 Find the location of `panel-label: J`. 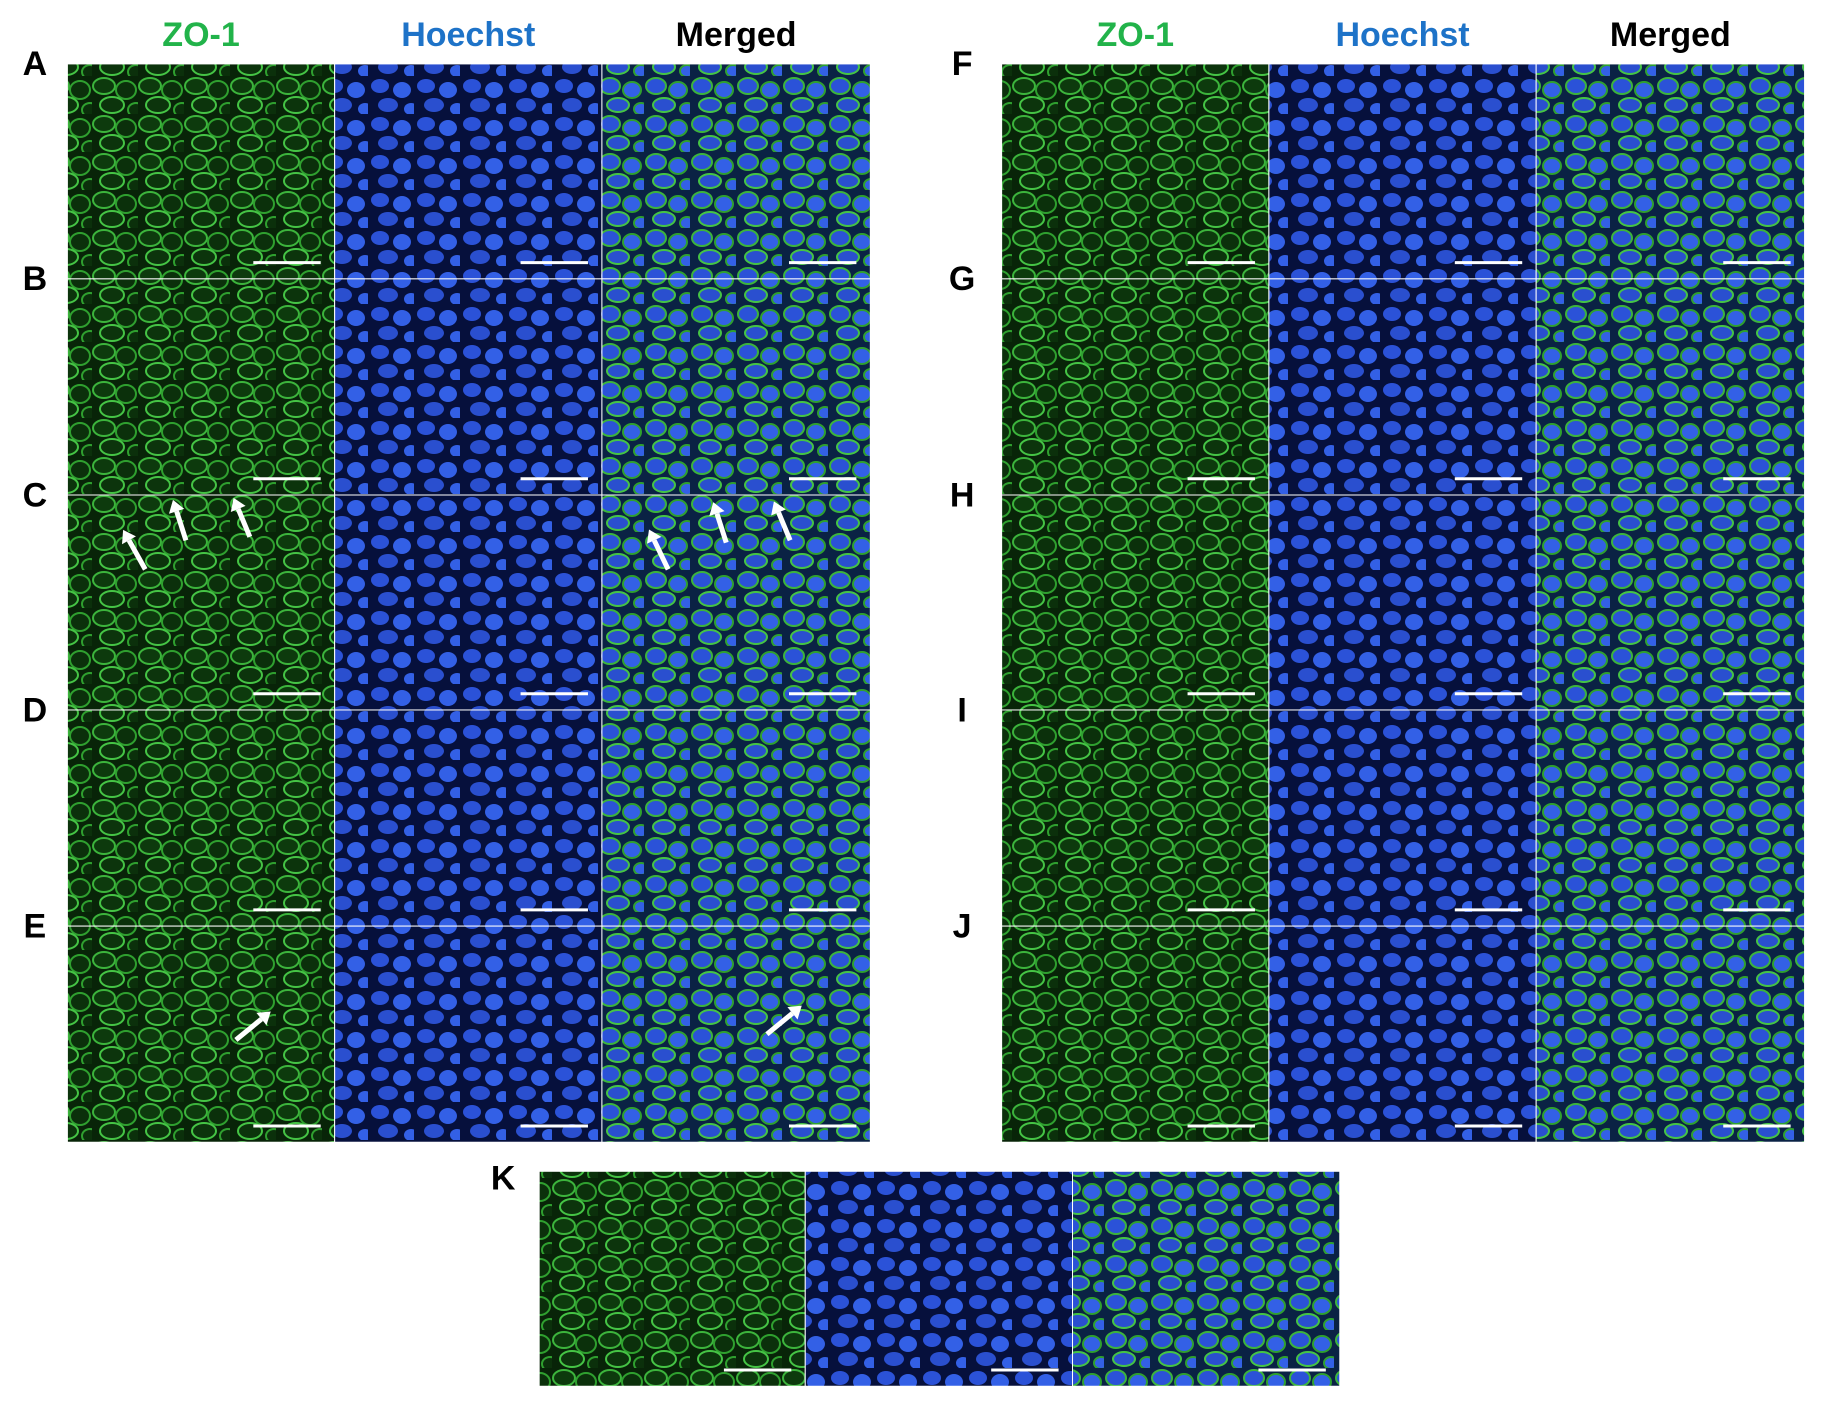

panel-label: J is located at coordinates (962, 926).